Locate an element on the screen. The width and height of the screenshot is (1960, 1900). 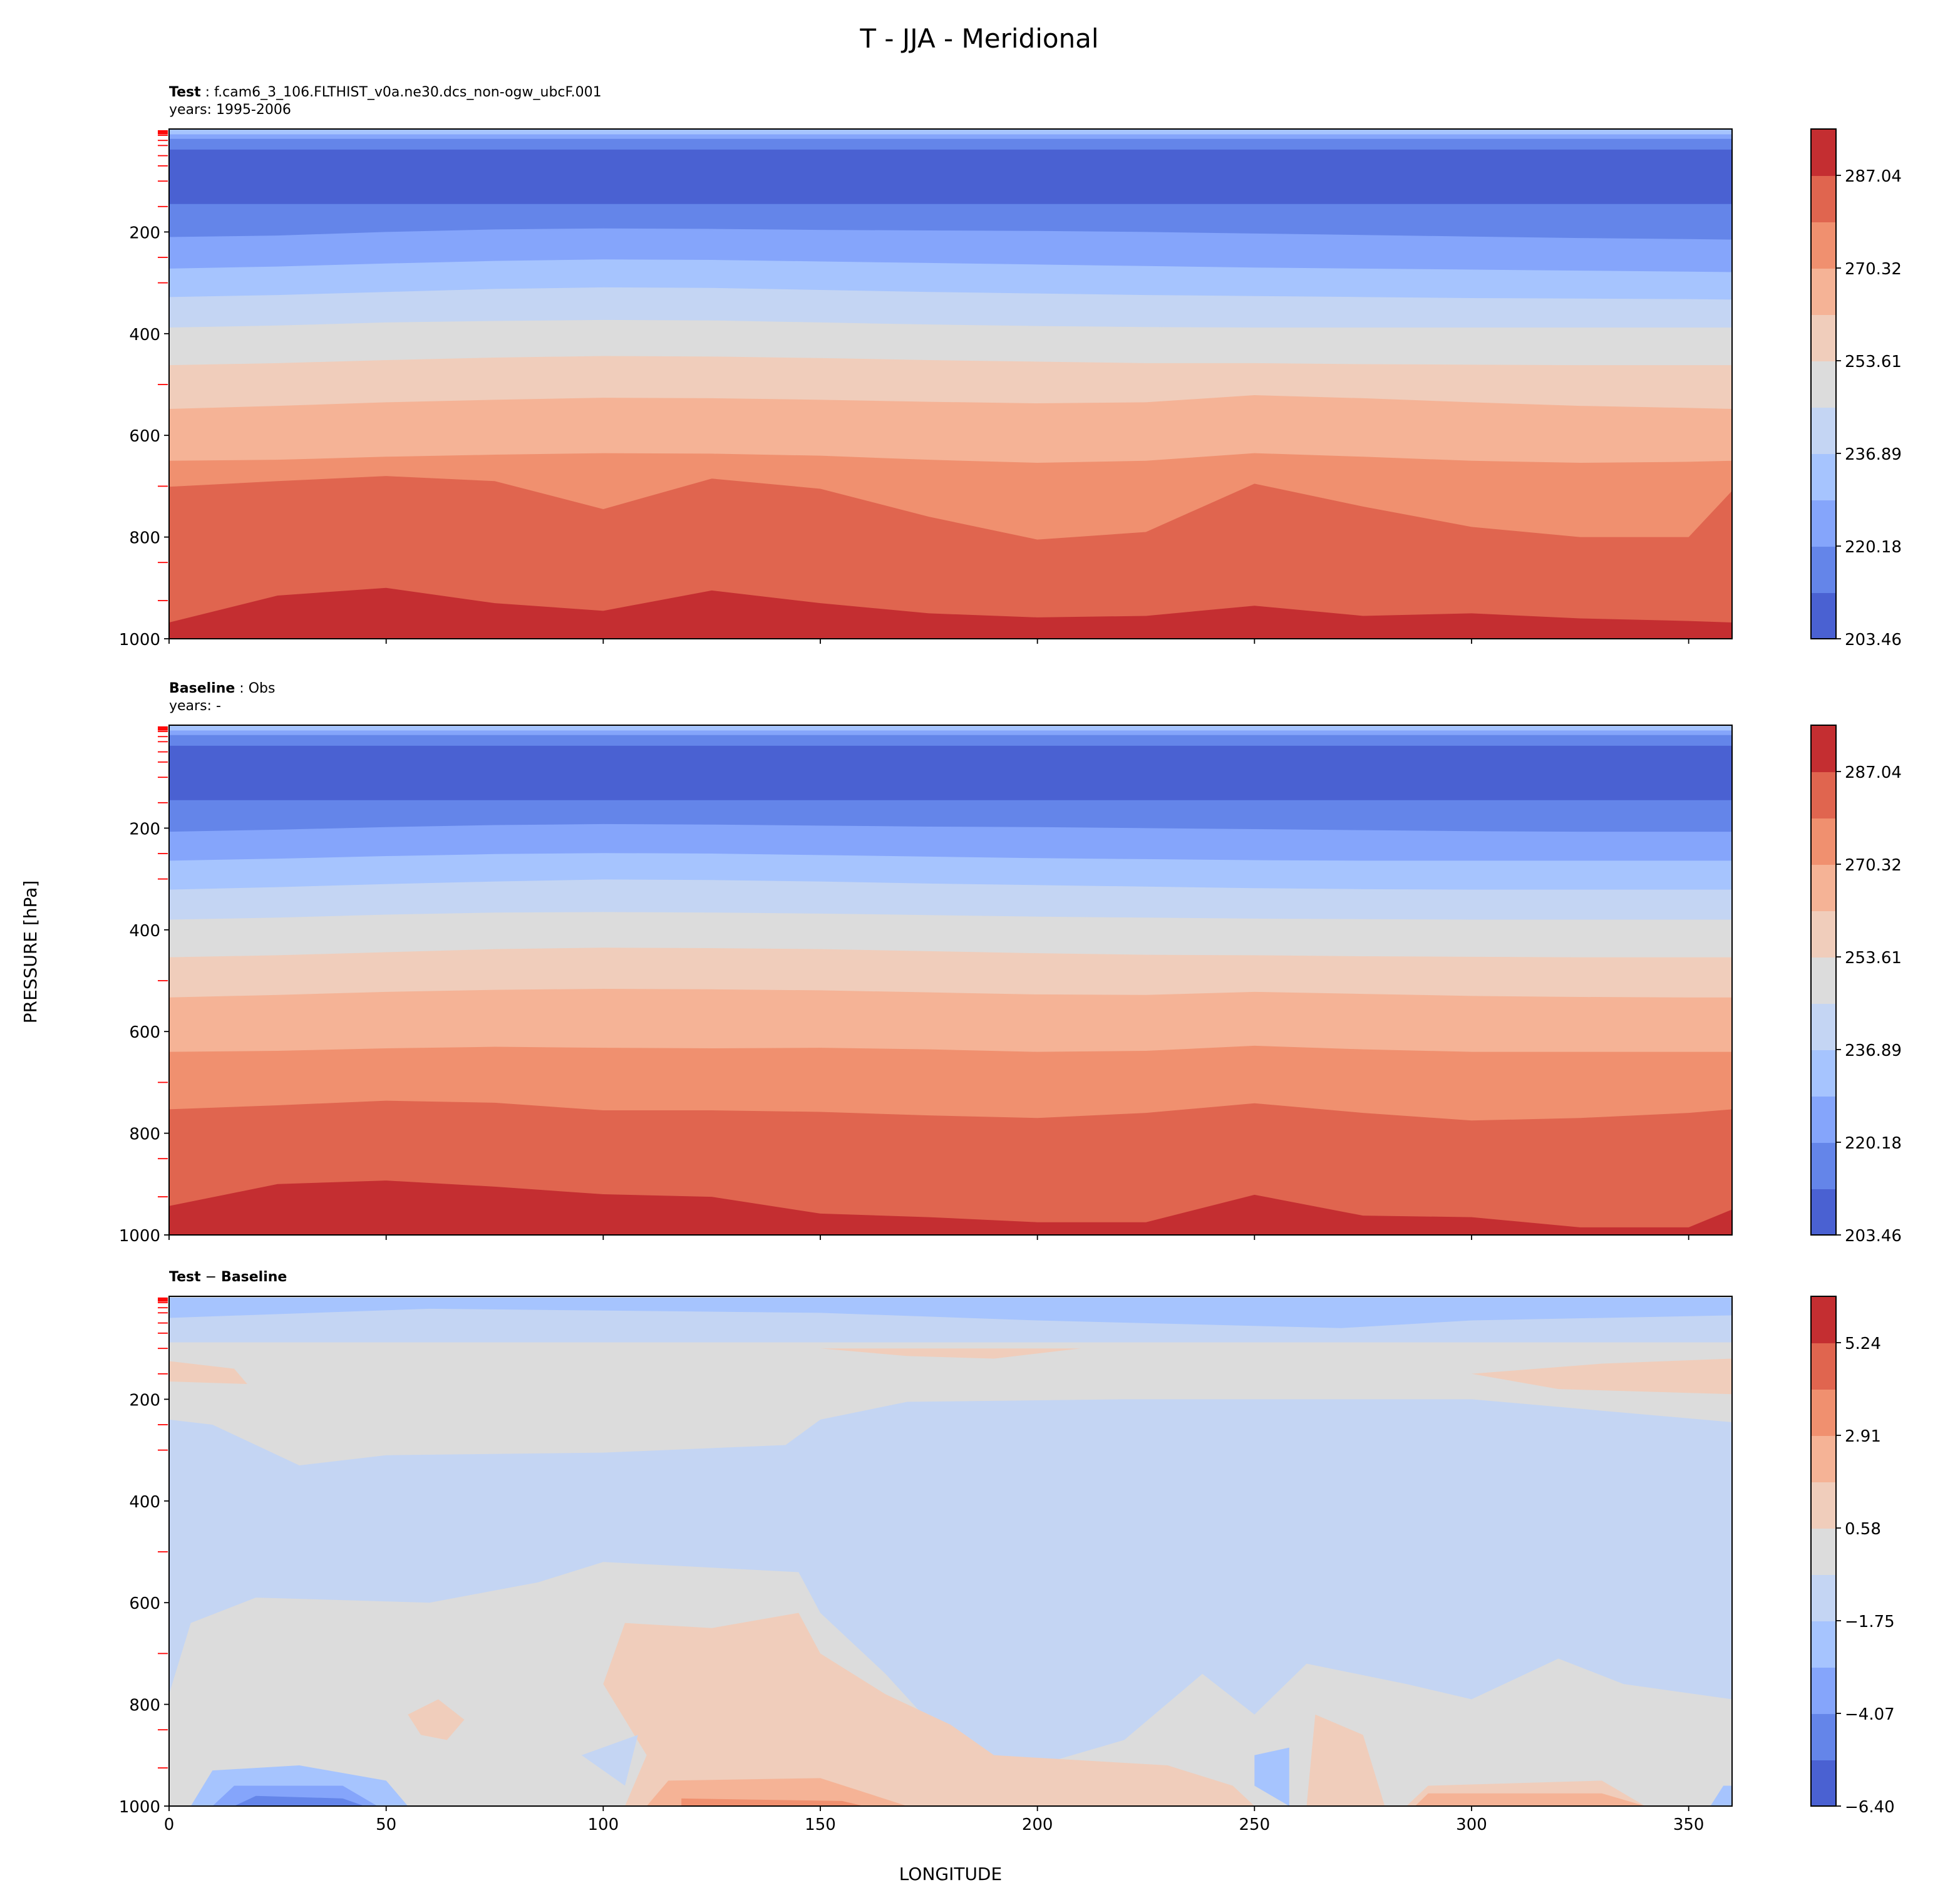
panel-years: years: 1995-2006 is located at coordinates (230, 110).